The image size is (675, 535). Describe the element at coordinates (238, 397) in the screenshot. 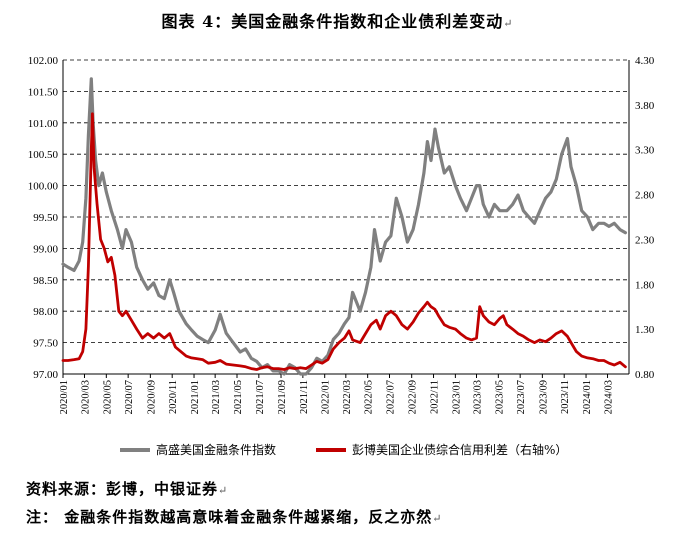

I see `x-tick-label: 2021/05` at that location.